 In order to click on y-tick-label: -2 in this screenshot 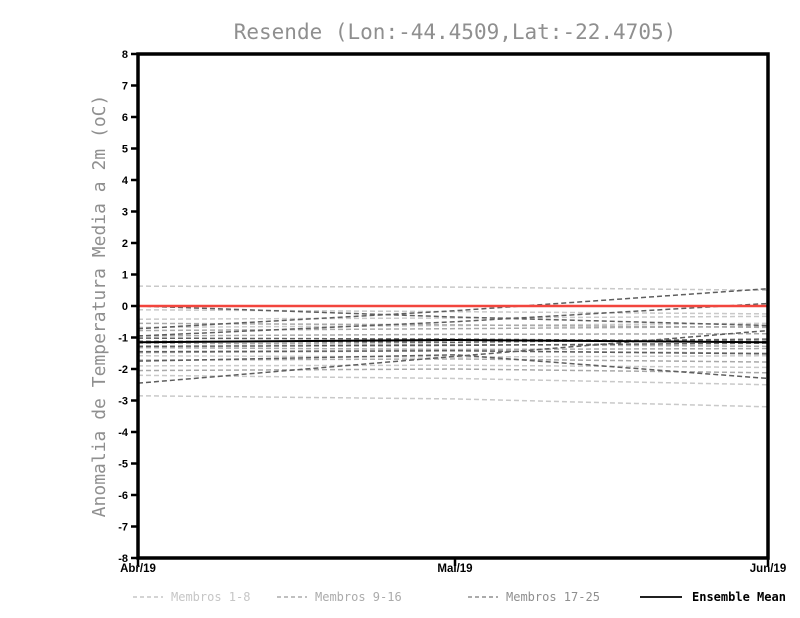, I will do `click(123, 370)`.